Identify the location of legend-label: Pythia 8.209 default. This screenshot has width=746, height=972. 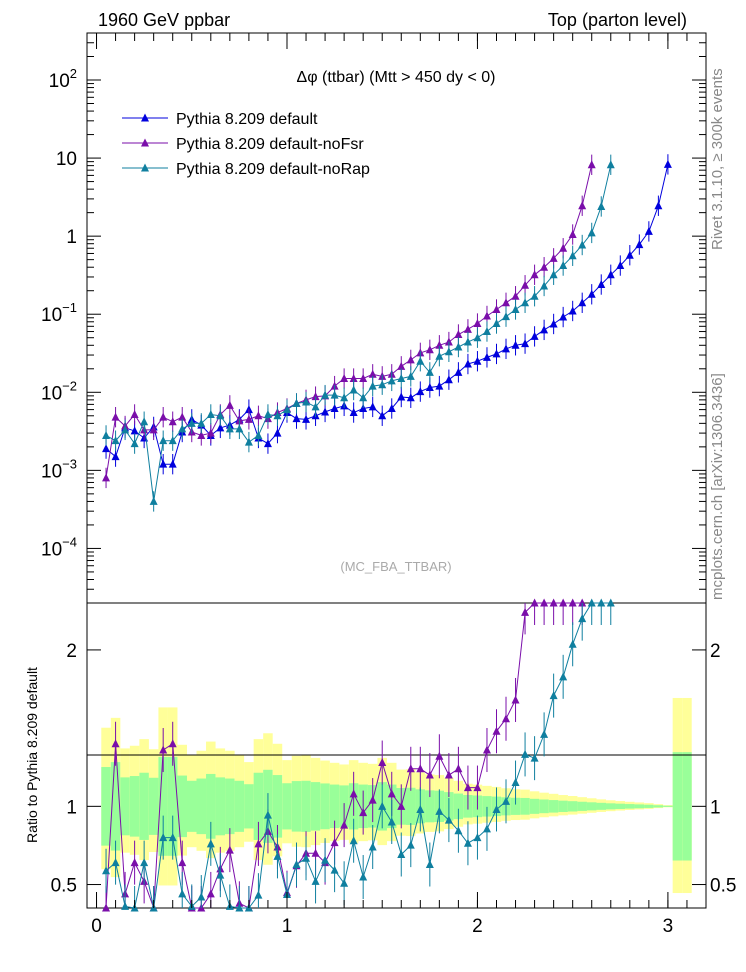
(247, 119).